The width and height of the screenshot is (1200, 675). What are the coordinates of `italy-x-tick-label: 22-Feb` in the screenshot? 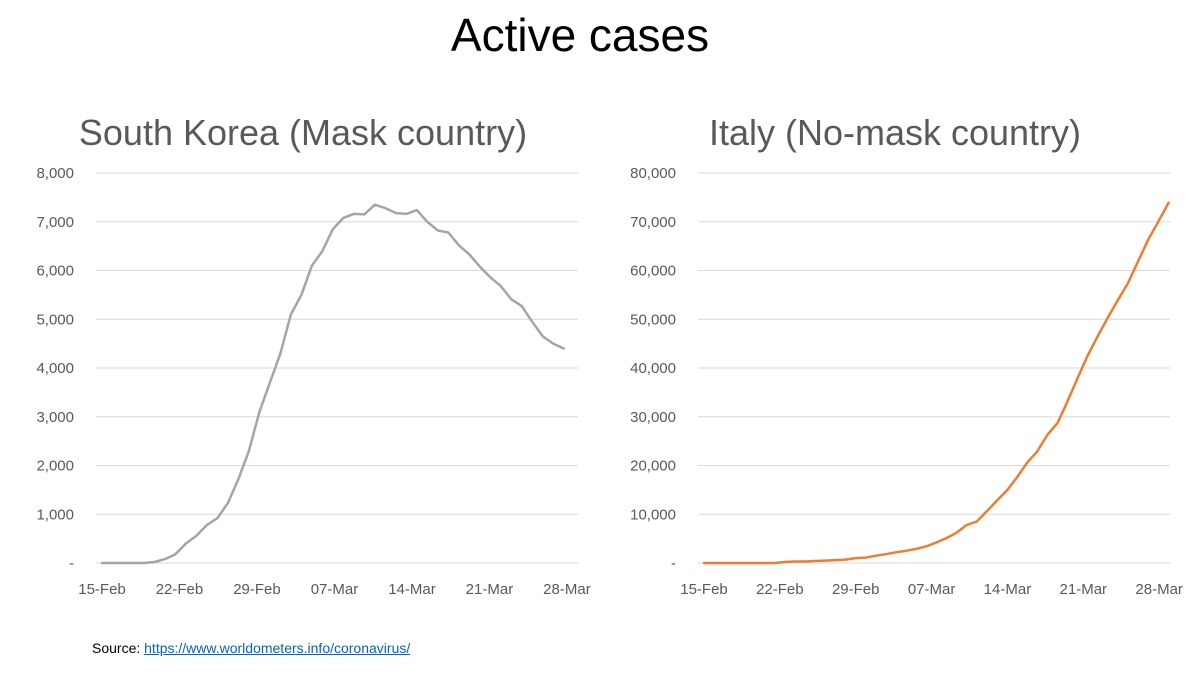 It's located at (780, 589).